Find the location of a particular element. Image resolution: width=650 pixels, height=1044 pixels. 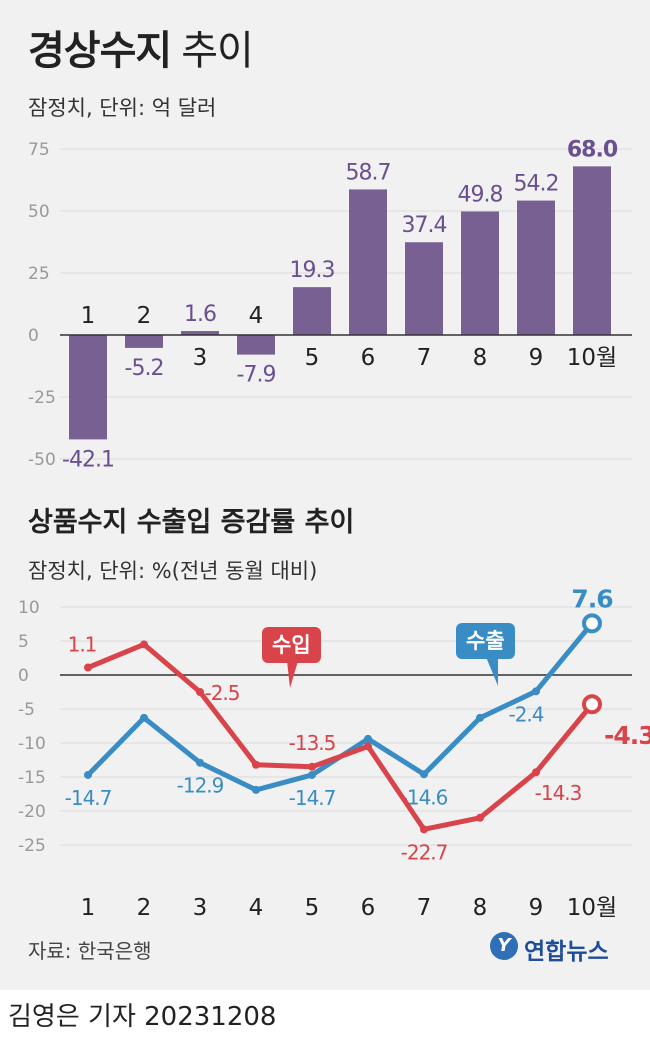

import-value-label: -14.3 is located at coordinates (558, 793).